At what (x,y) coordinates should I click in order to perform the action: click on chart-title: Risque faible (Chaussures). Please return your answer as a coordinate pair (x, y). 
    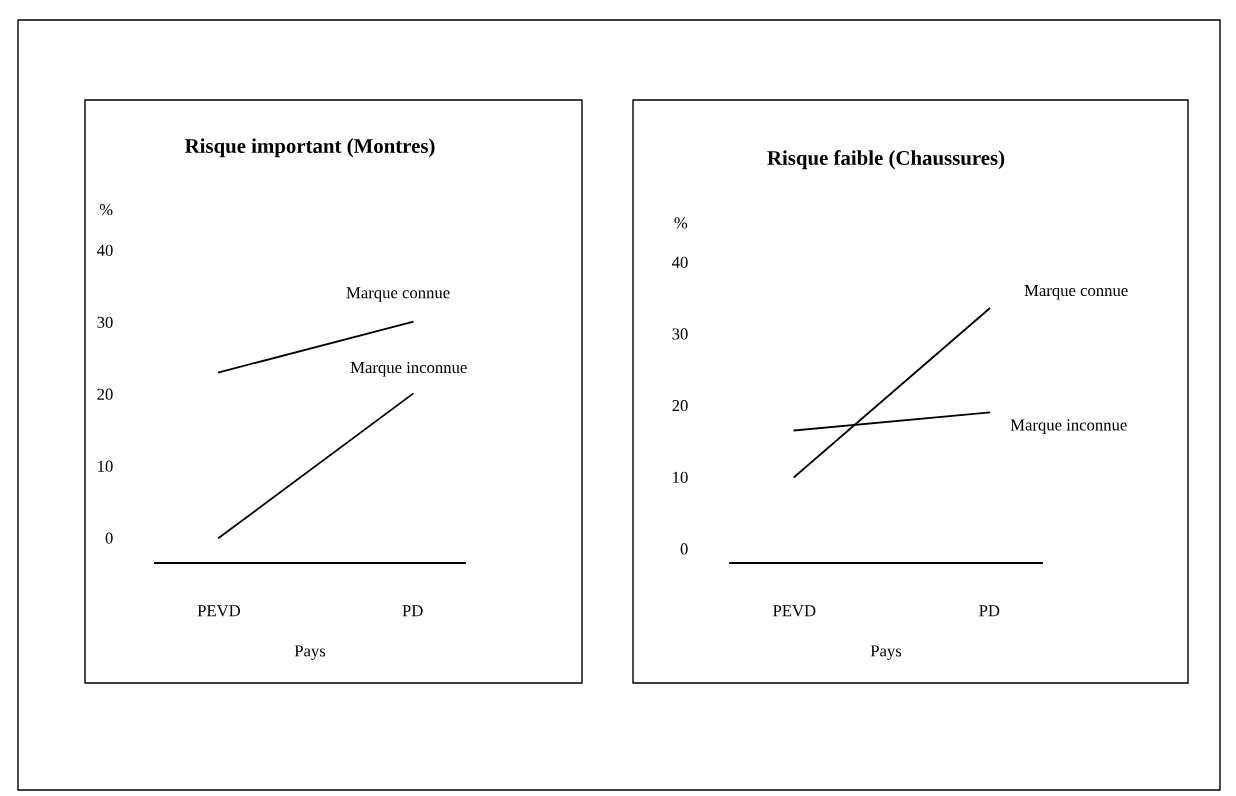
    Looking at the image, I should click on (886, 160).